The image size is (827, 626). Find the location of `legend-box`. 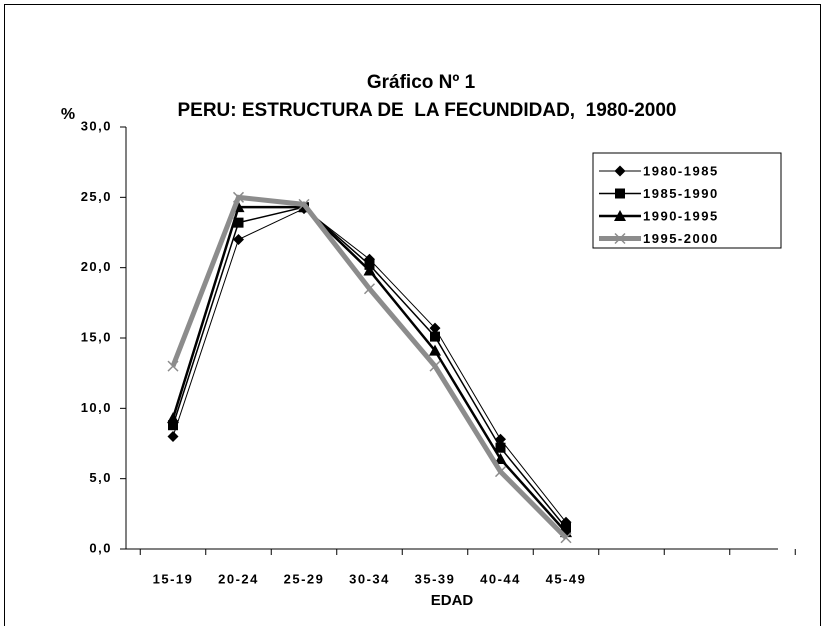

legend-box is located at coordinates (687, 200).